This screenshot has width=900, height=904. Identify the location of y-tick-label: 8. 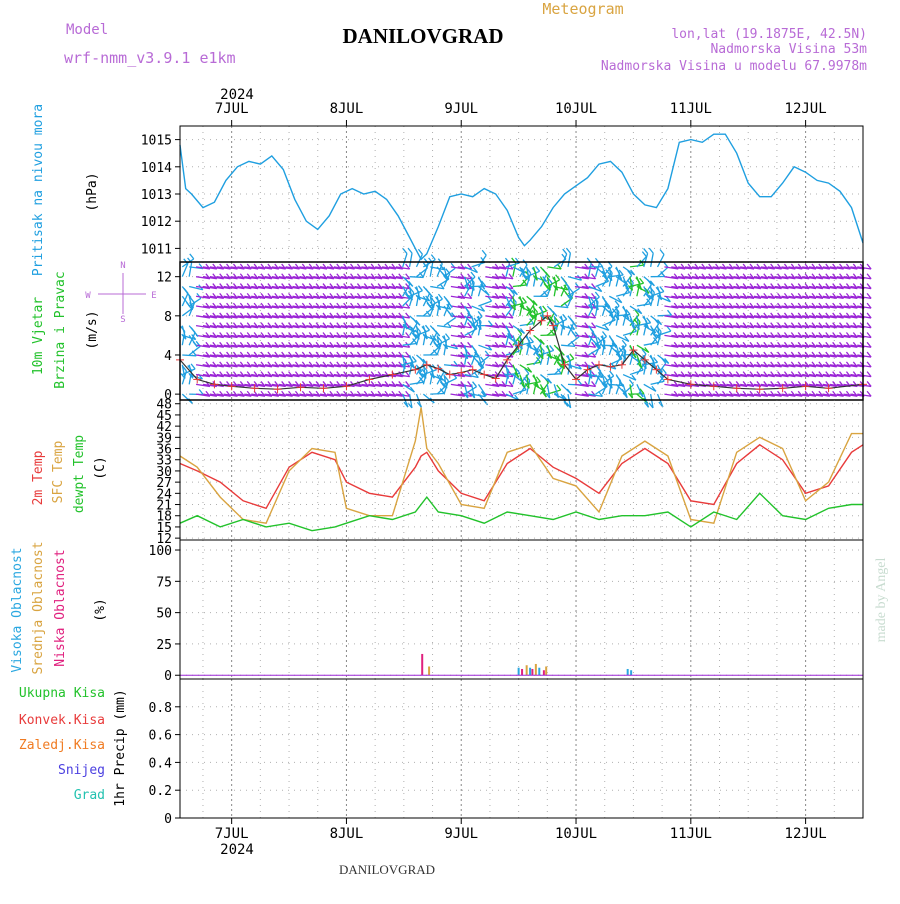
(168, 317).